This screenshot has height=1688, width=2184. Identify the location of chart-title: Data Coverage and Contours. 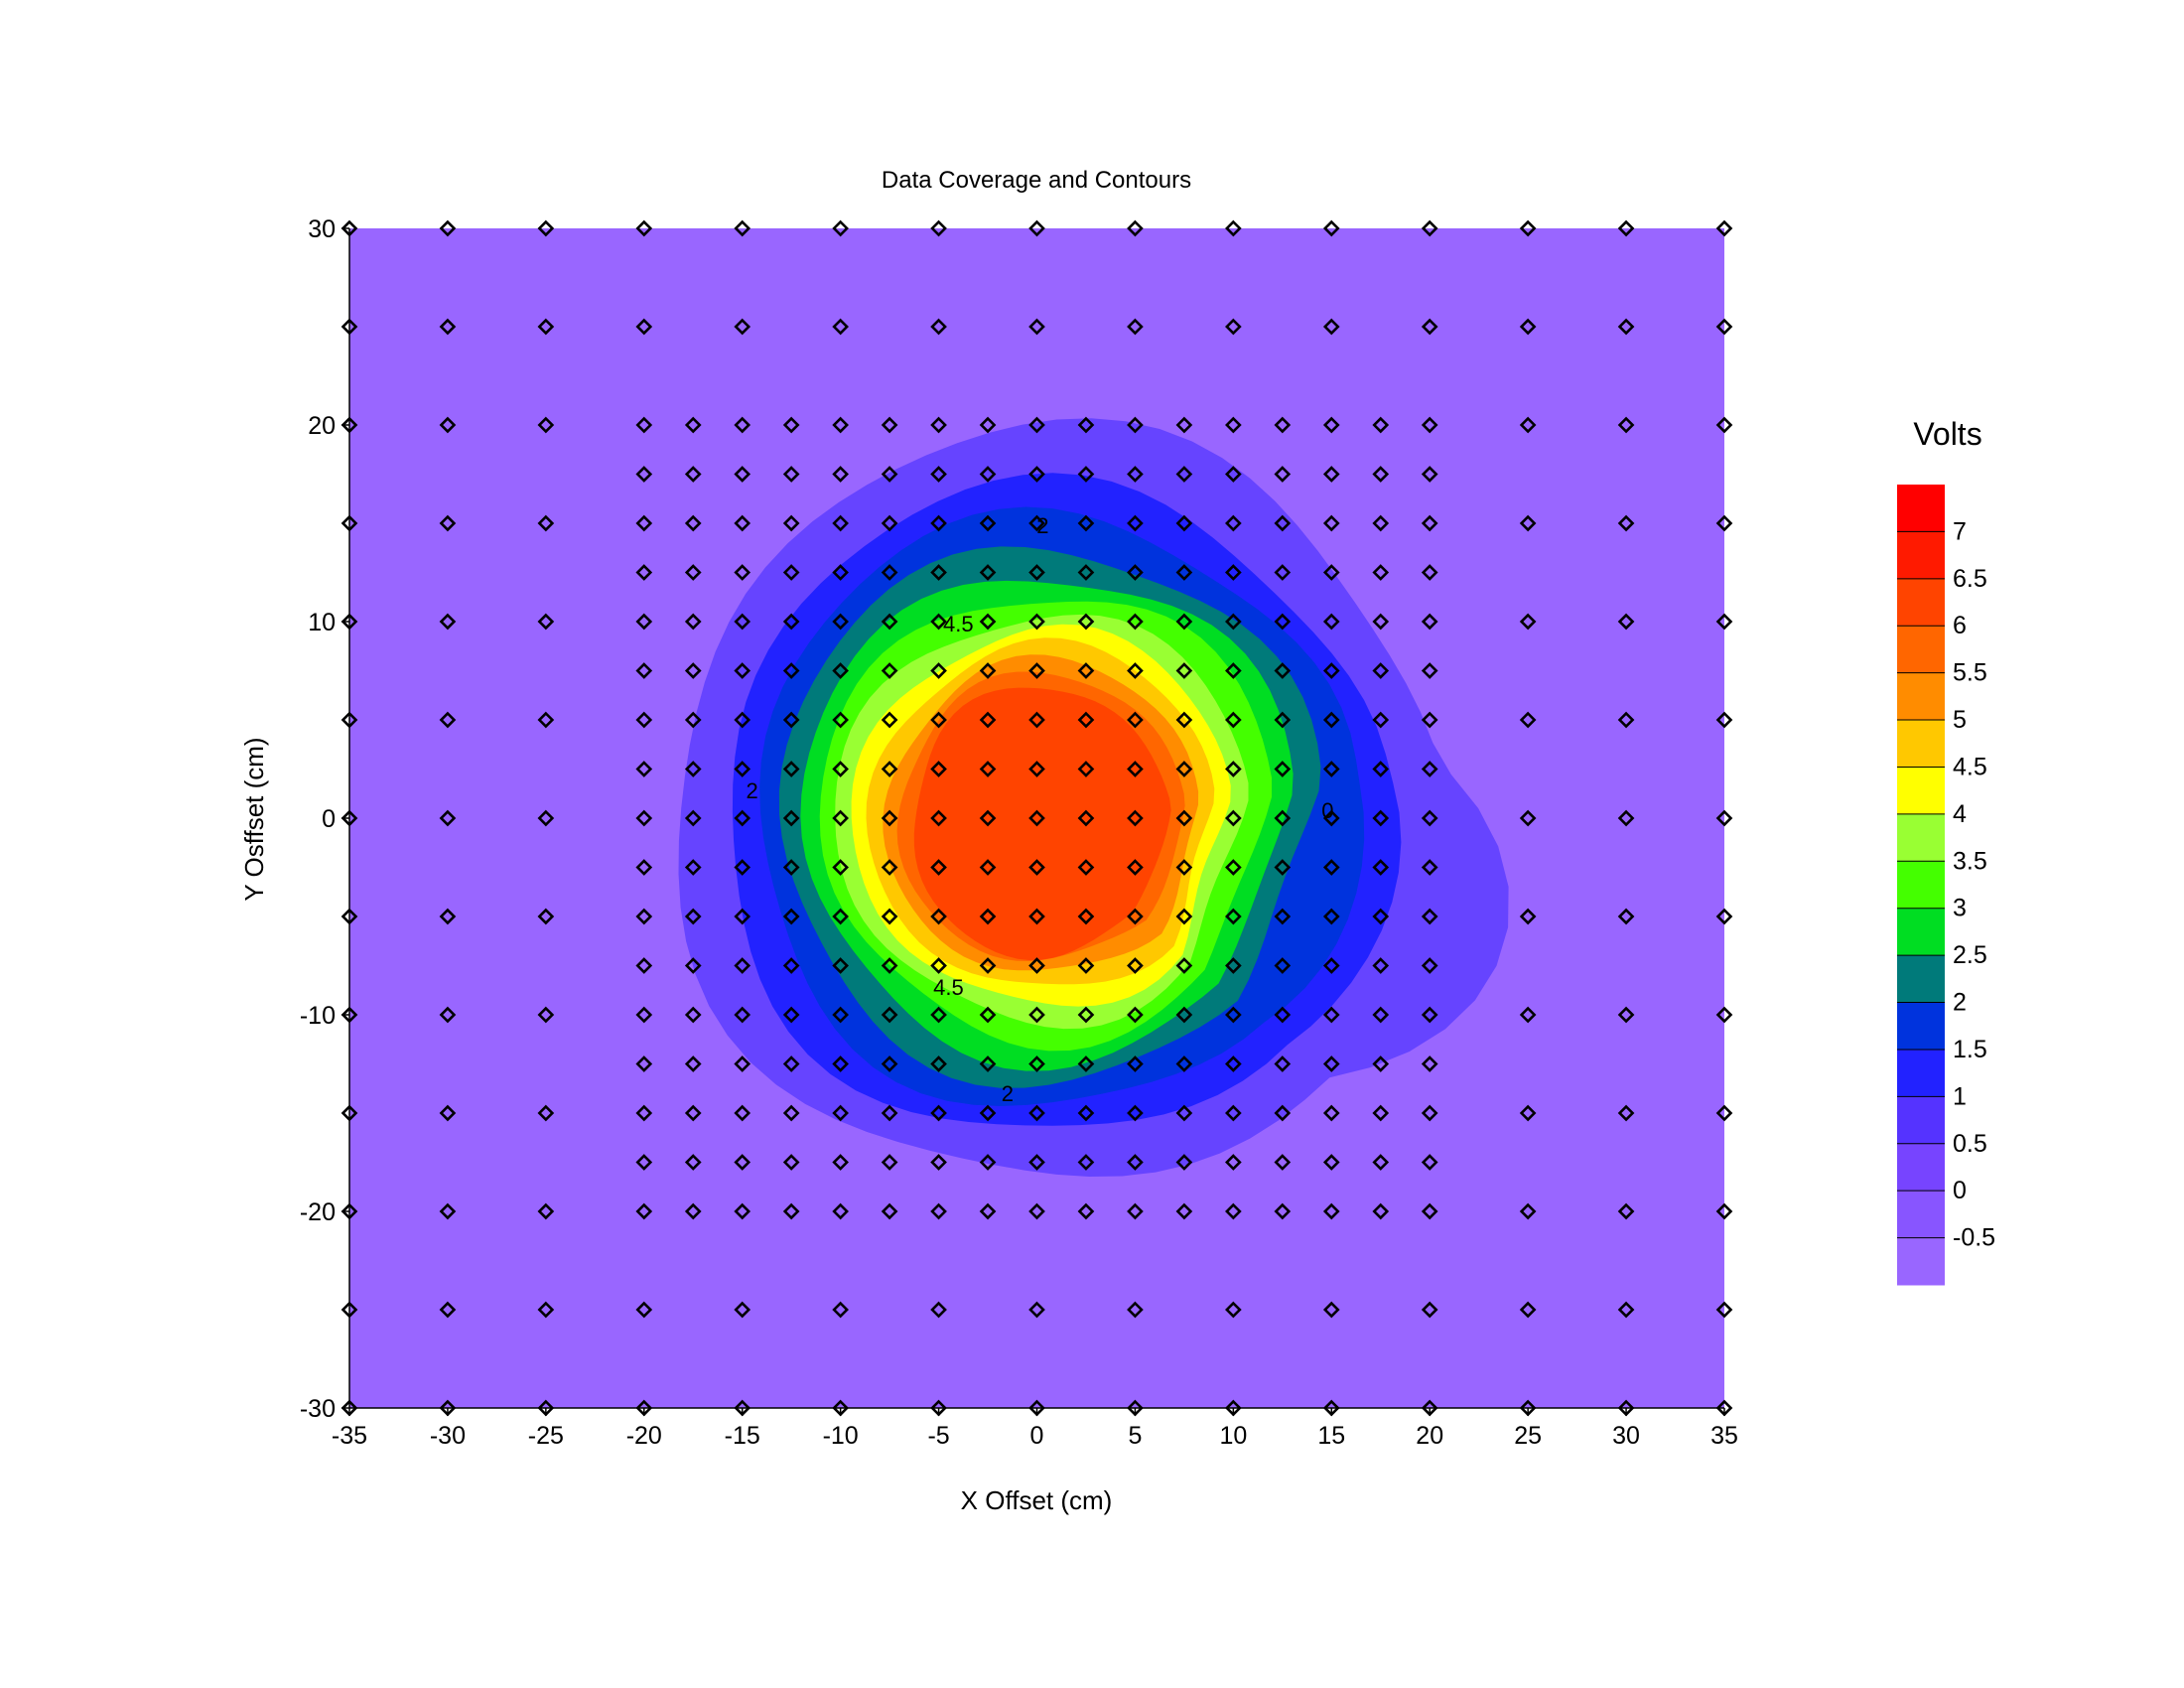
(1036, 180).